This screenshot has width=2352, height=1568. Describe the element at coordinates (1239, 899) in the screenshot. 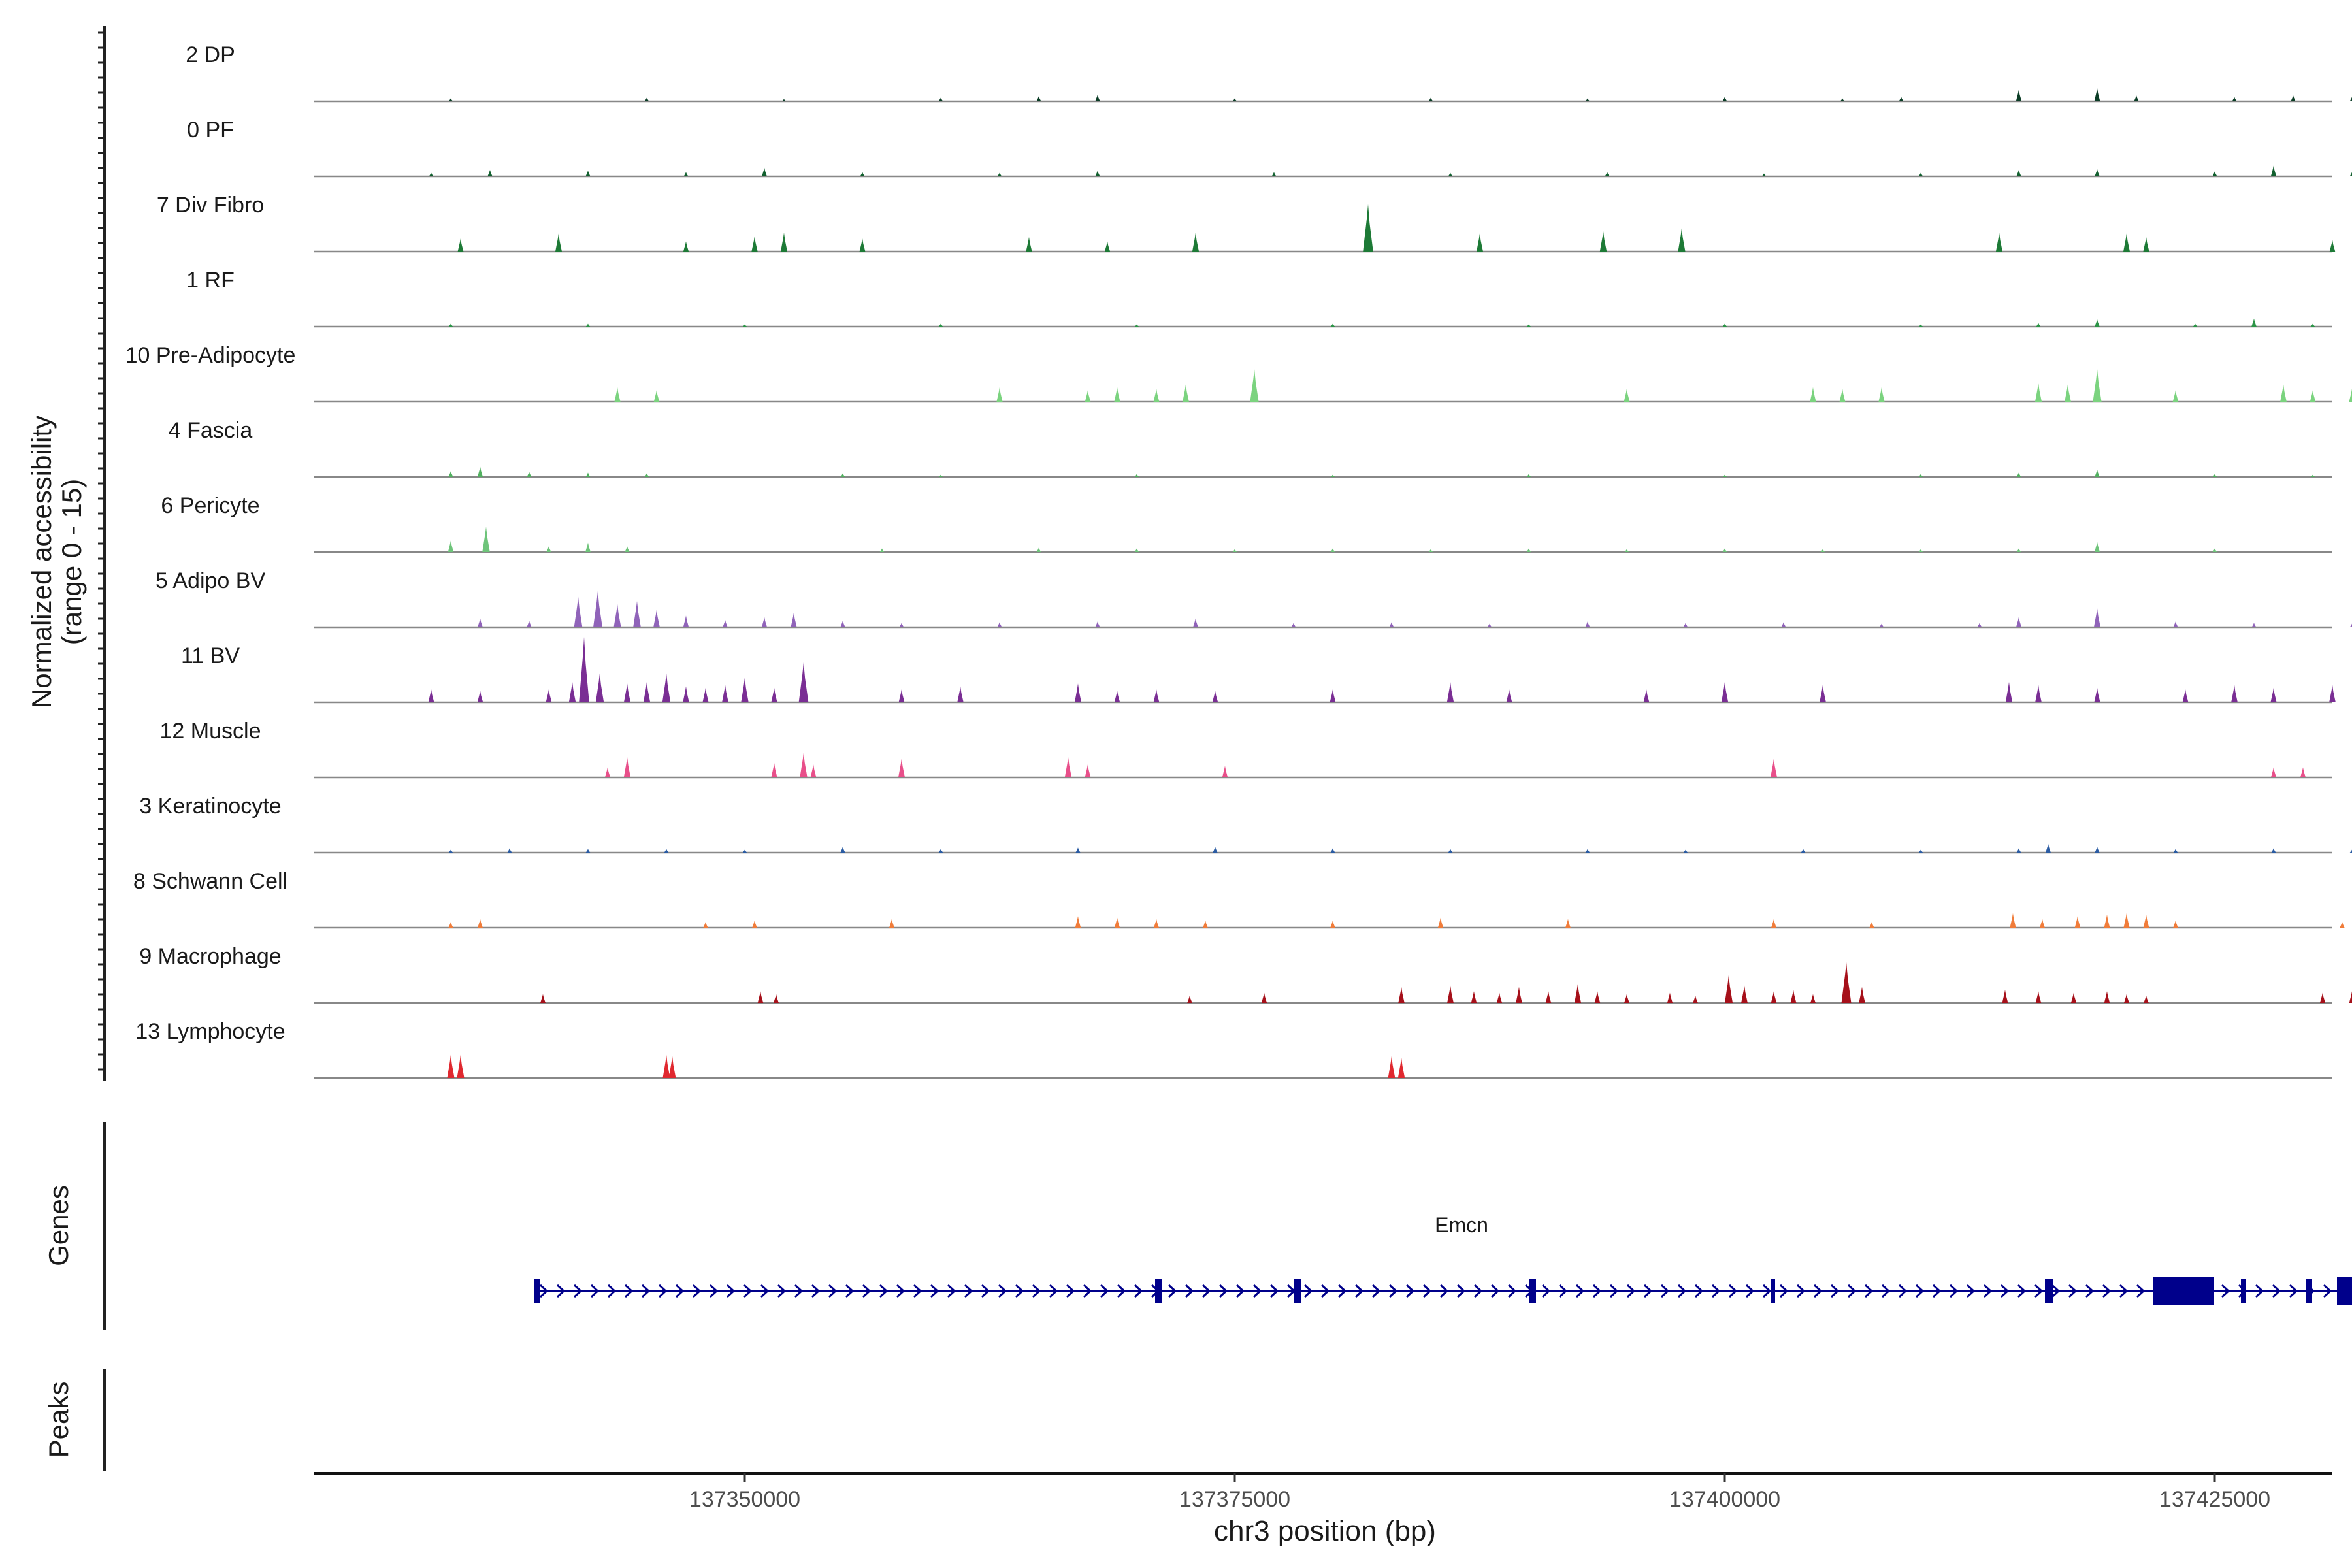

I see `track-8-schwann-cell: 8 Schwann Cell` at that location.